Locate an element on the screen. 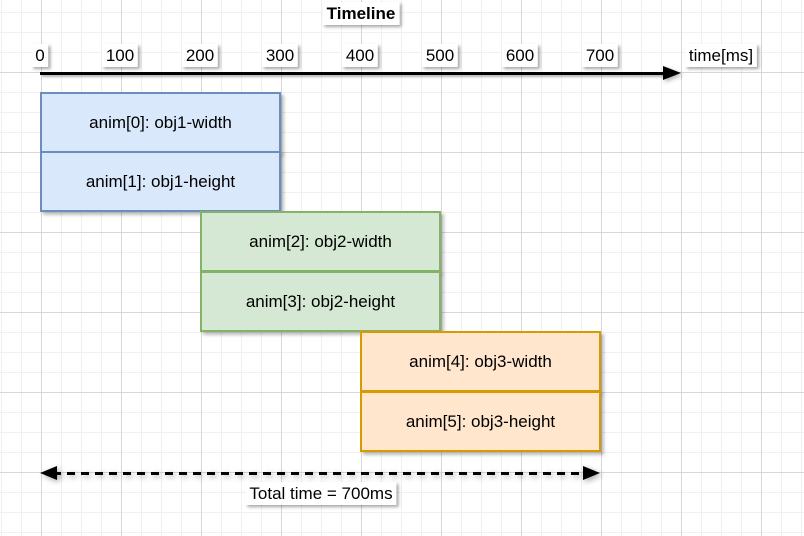  bar-anim4-obj3-width: anim[4]: obj3-width is located at coordinates (480, 361).